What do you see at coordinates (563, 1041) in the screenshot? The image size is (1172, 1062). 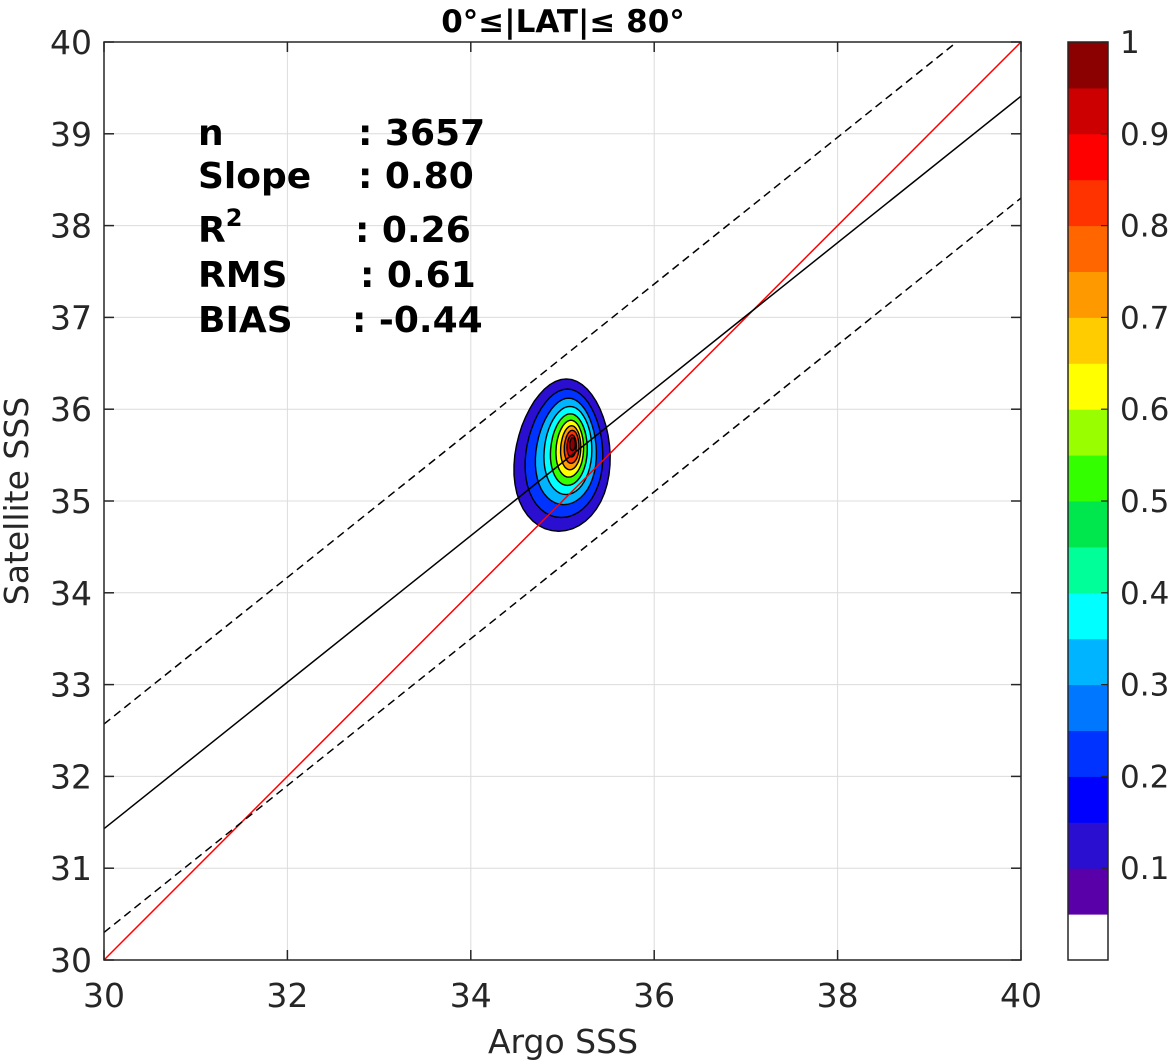 I see `x-axis-label: Argo SSS` at bounding box center [563, 1041].